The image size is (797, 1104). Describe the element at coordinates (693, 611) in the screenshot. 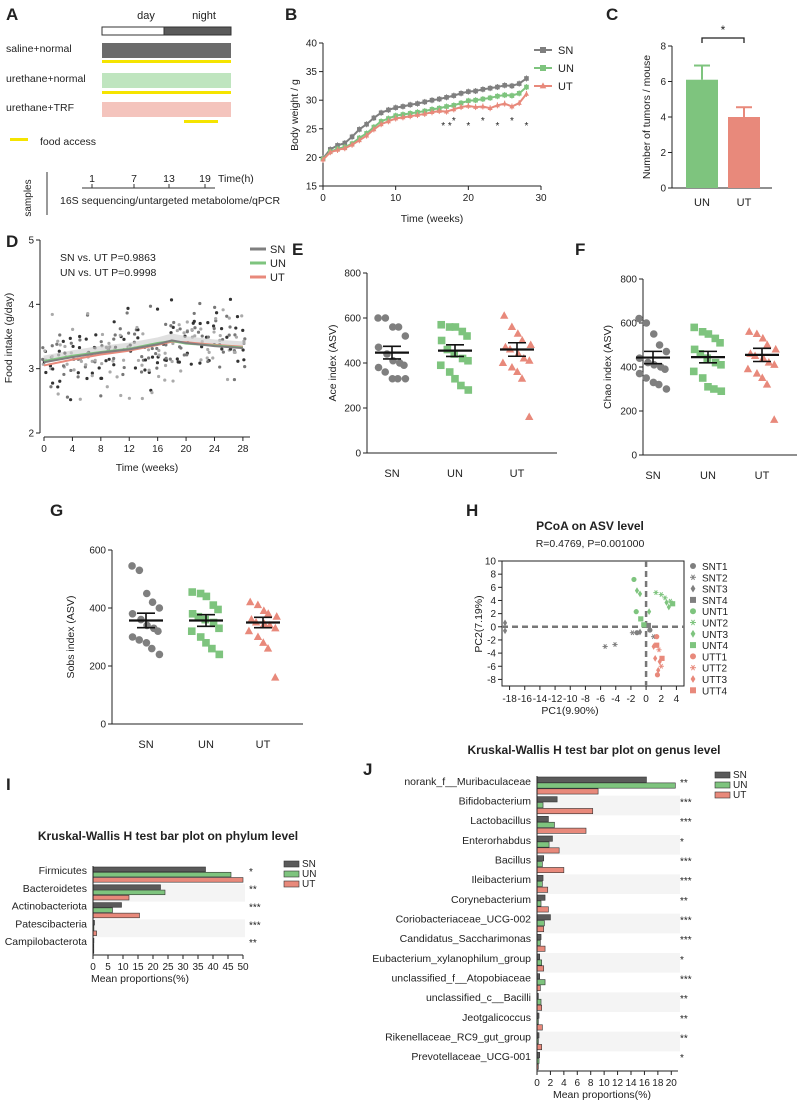

I see `legend-marker-unt1` at that location.